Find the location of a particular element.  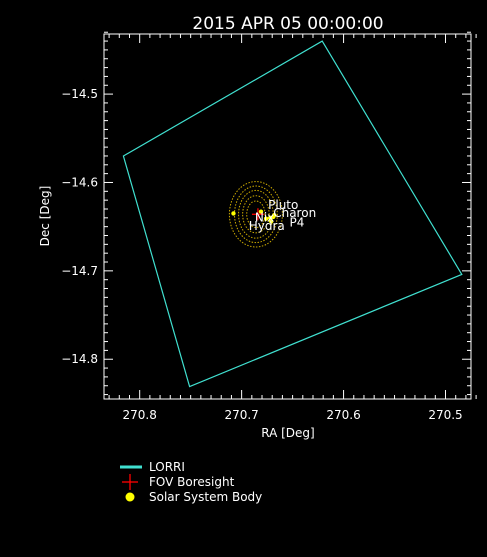

y-tick-label: −14.6 is located at coordinates (79, 182).